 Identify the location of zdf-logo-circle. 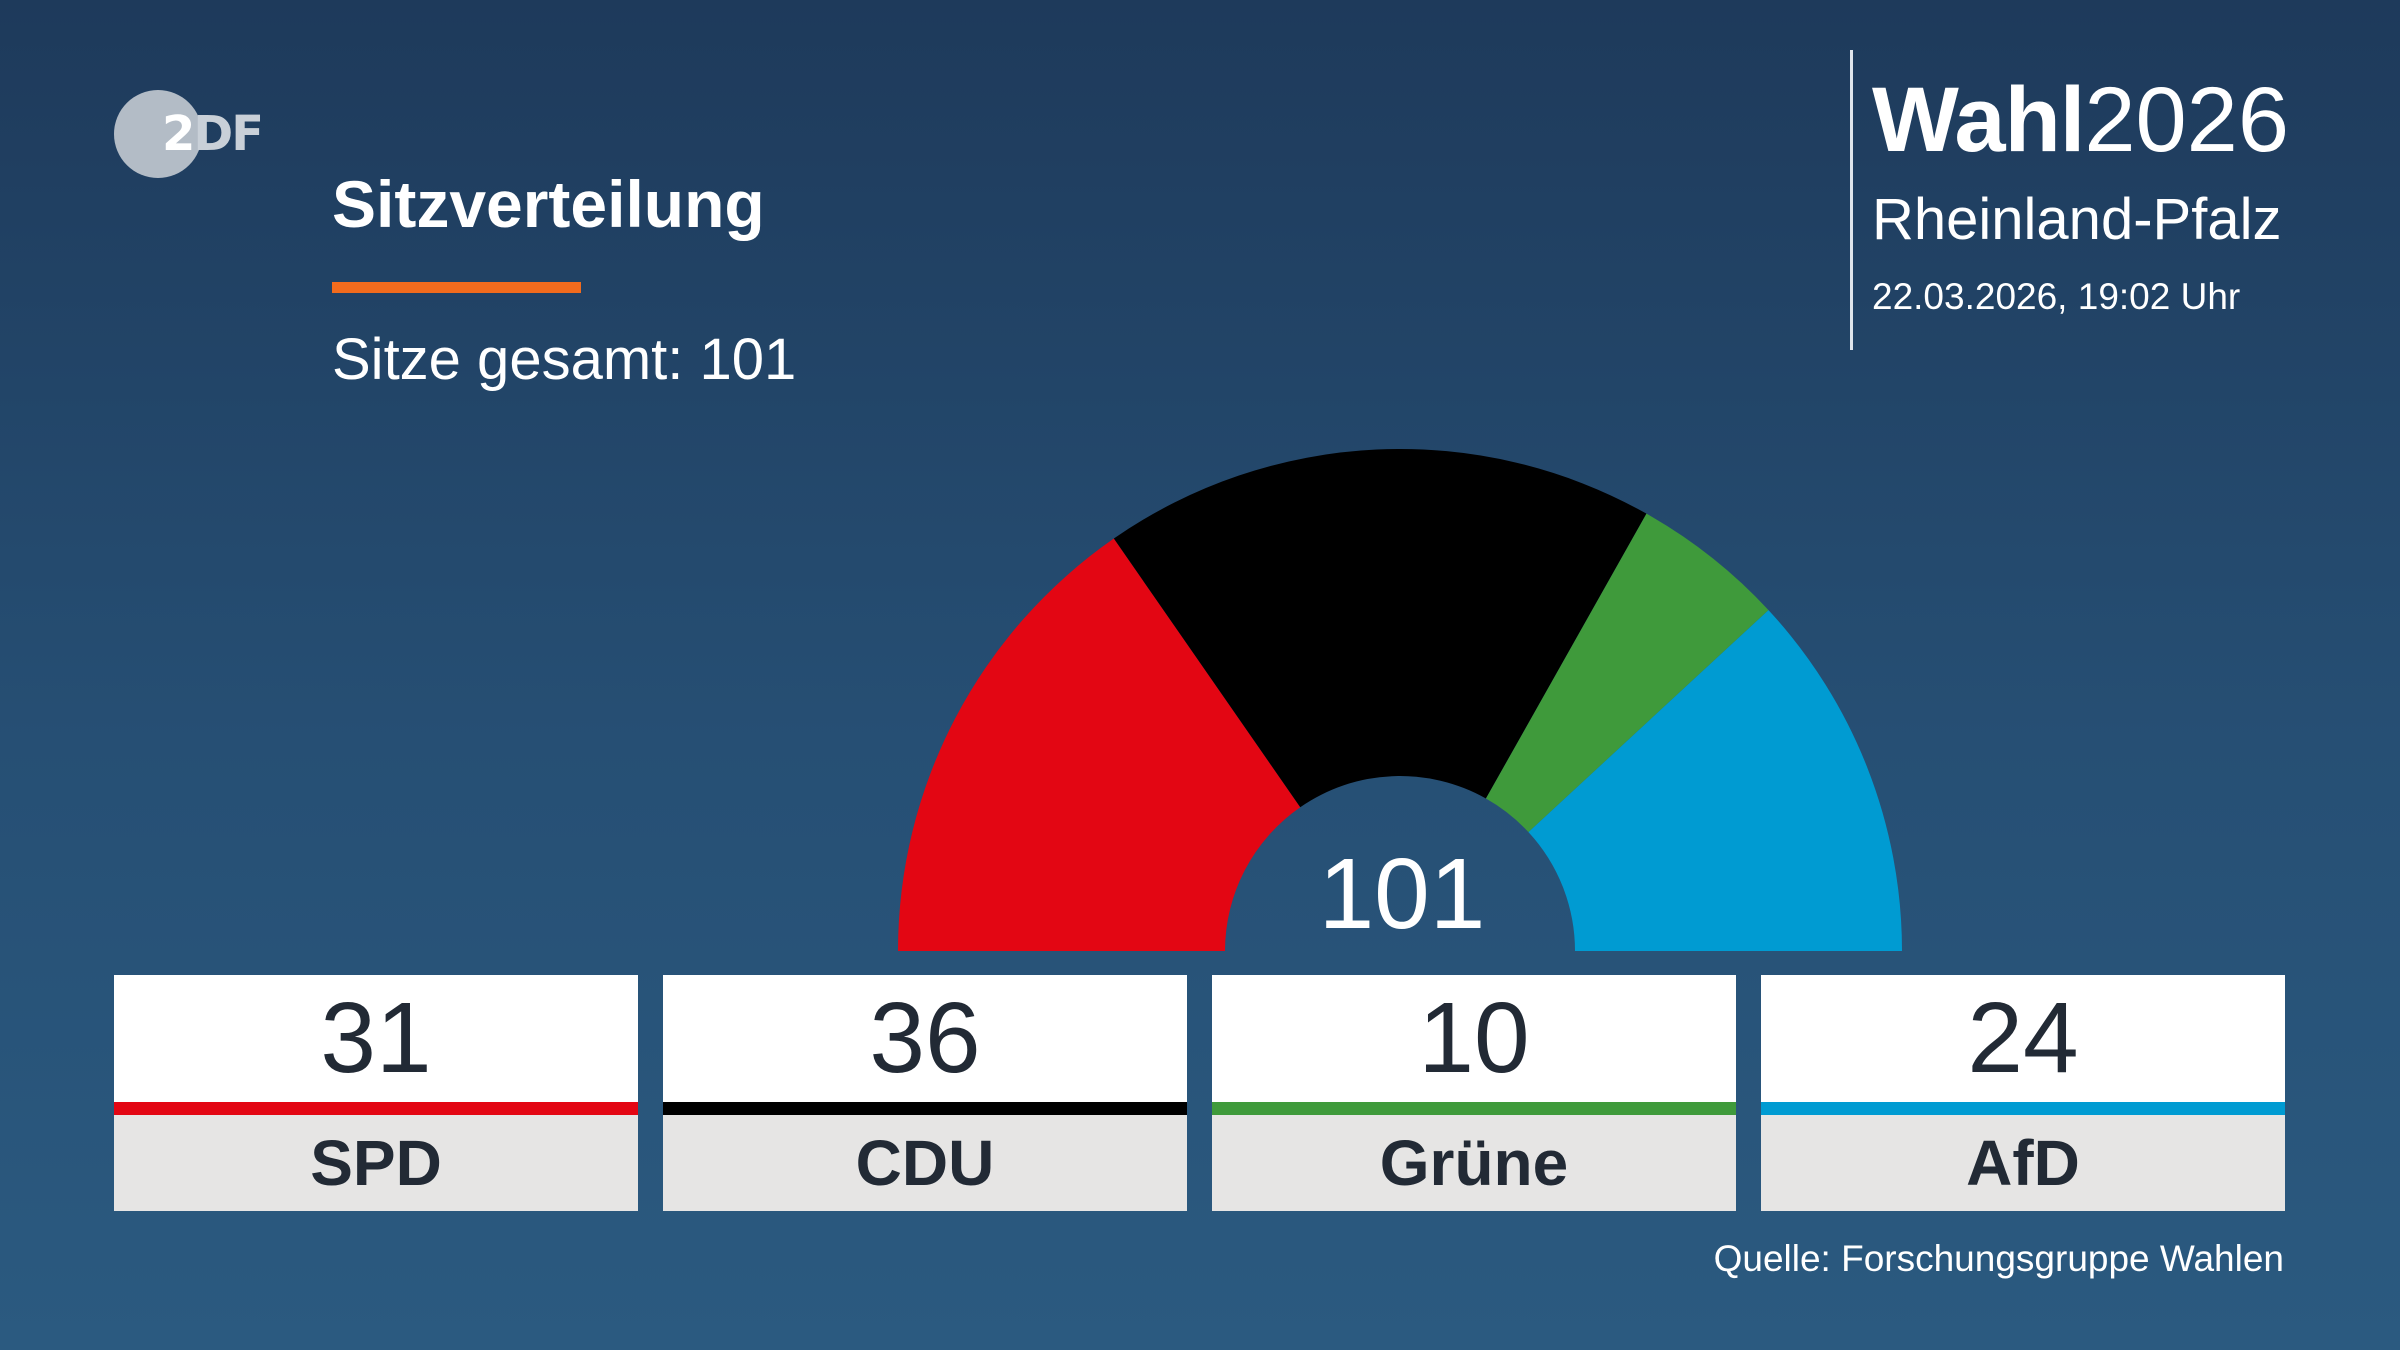
(158, 134).